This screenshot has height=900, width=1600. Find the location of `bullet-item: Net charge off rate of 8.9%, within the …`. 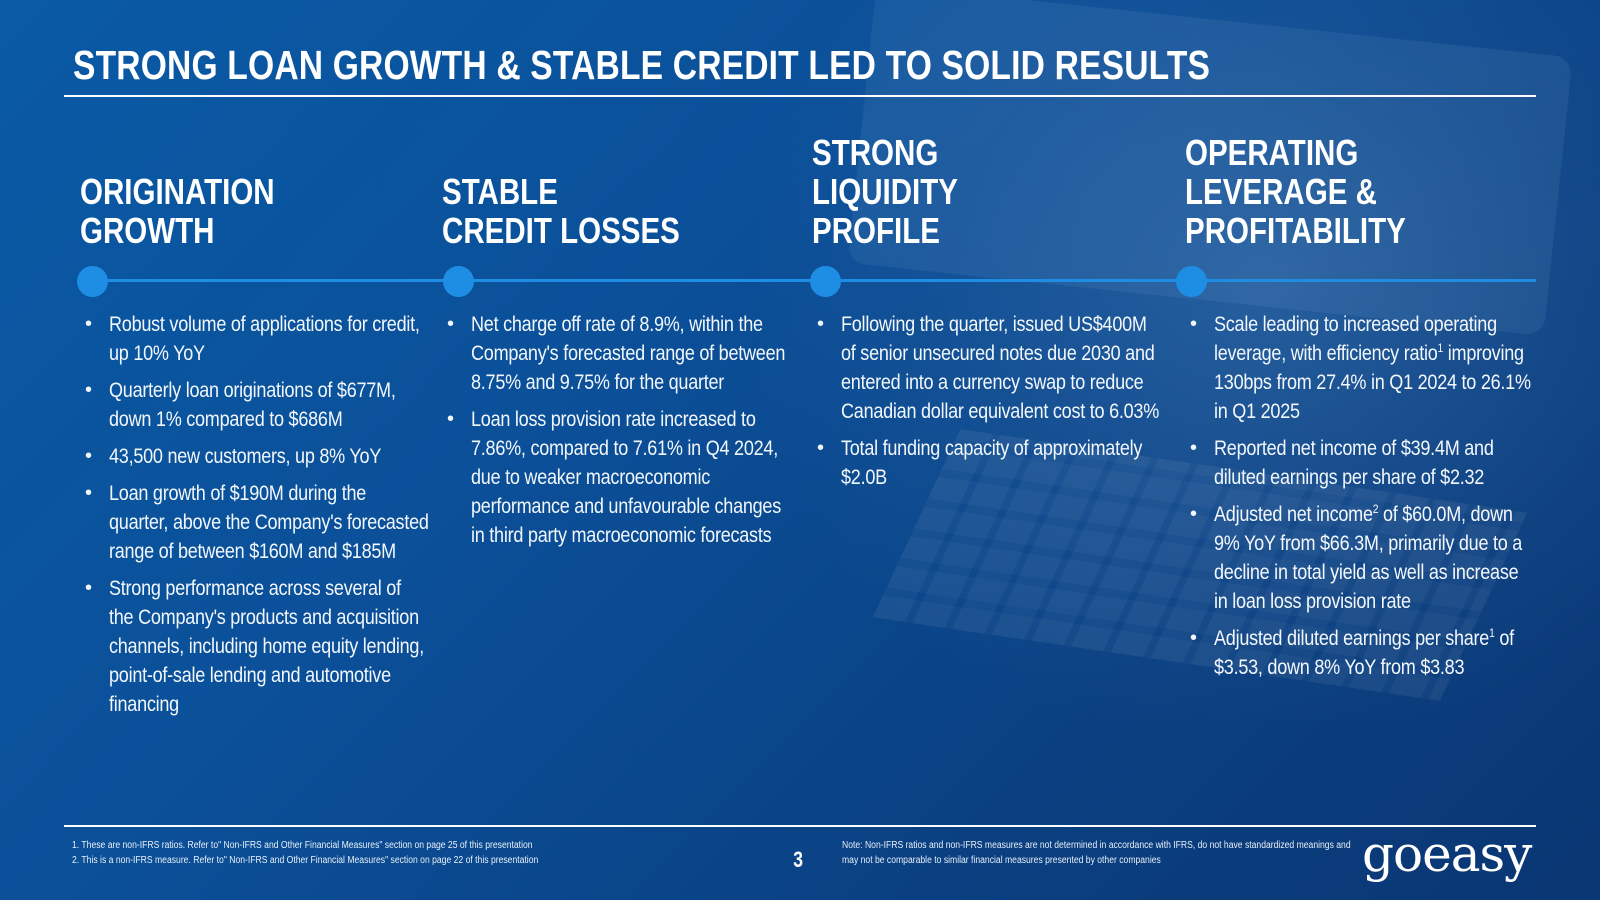

bullet-item: Net charge off rate of 8.9%, within the … is located at coordinates (617, 353).